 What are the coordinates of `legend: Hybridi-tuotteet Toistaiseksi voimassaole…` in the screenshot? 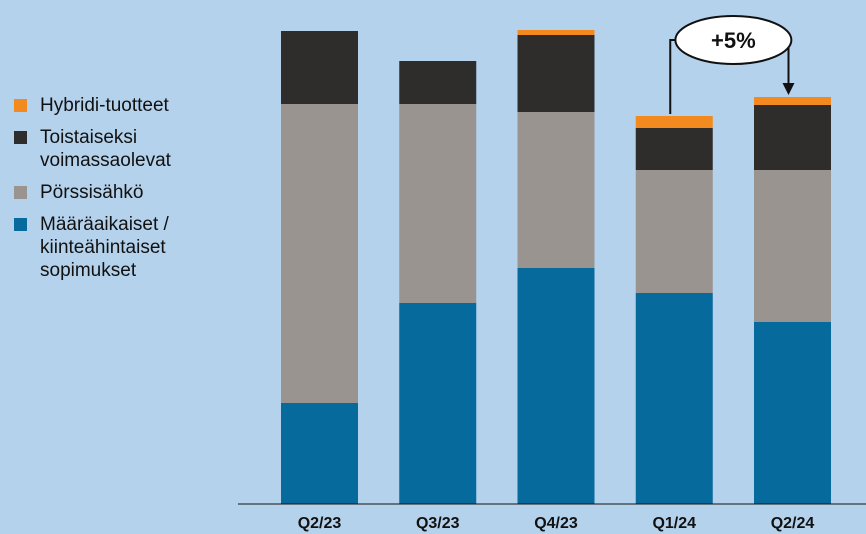 It's located at (112, 192).